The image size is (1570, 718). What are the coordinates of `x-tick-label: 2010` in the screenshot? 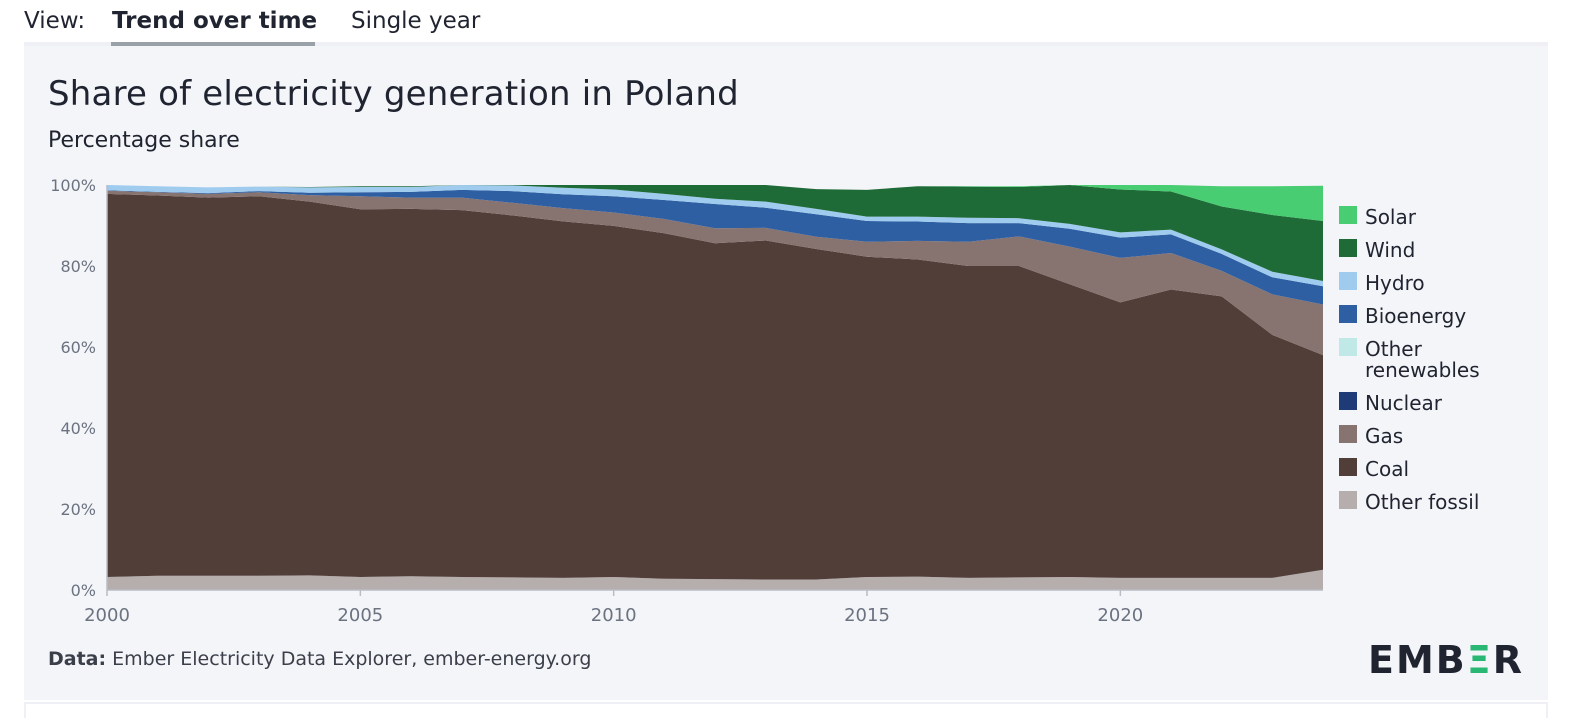 It's located at (614, 615).